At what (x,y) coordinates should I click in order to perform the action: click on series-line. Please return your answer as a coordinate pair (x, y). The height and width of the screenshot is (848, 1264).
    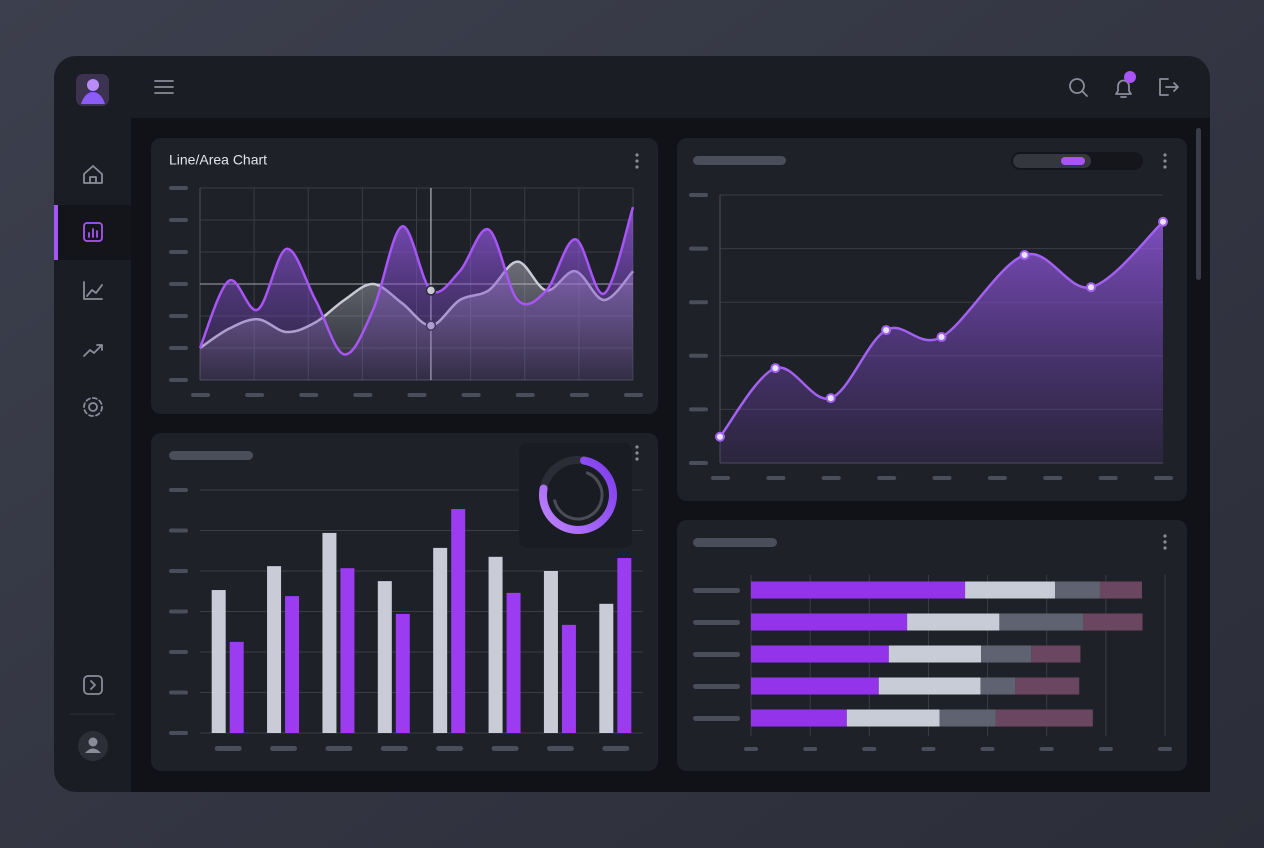
    Looking at the image, I should click on (416, 281).